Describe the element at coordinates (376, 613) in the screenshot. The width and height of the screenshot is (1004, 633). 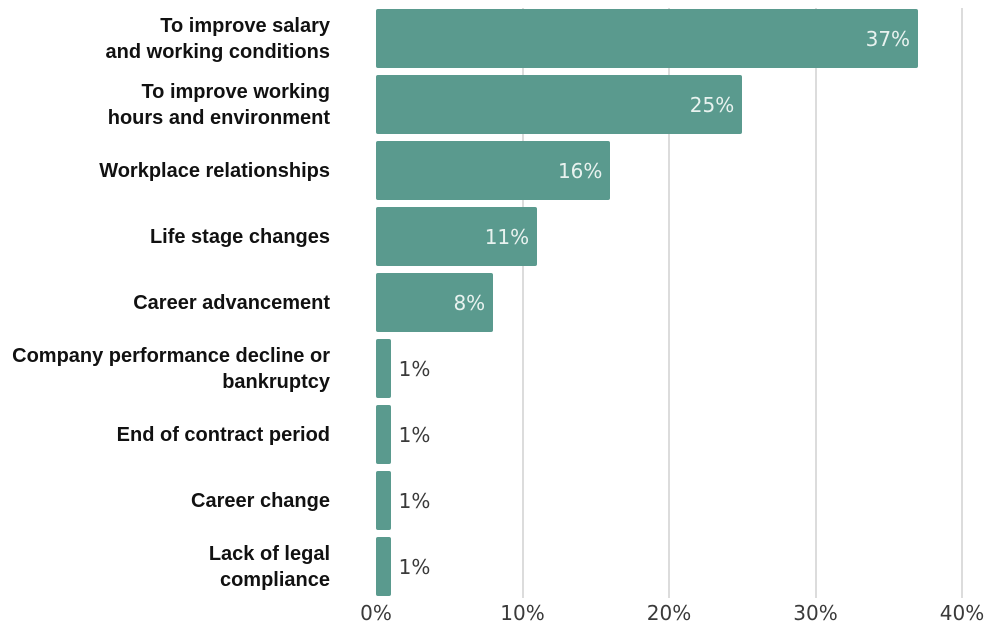
I see `x-tick-label: 0%` at that location.